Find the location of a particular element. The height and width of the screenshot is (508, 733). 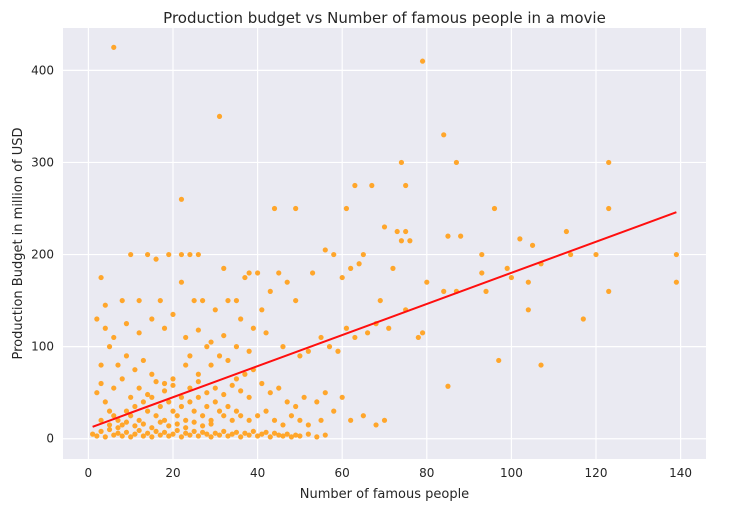

x-tick-label: 120 is located at coordinates (596, 473).